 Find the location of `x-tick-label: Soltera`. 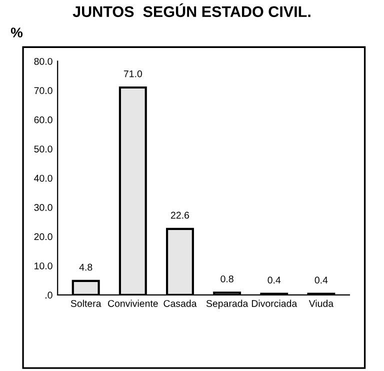

x-tick-label: Soltera is located at coordinates (86, 303).